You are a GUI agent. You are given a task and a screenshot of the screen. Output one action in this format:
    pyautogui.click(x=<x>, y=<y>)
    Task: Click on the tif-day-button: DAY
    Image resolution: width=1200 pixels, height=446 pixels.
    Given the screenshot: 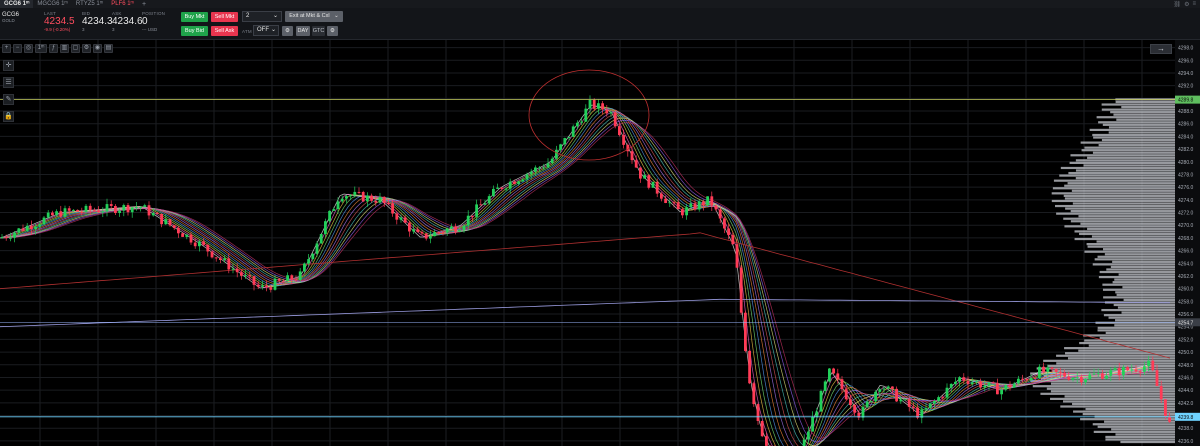 What is the action you would take?
    pyautogui.click(x=303, y=31)
    